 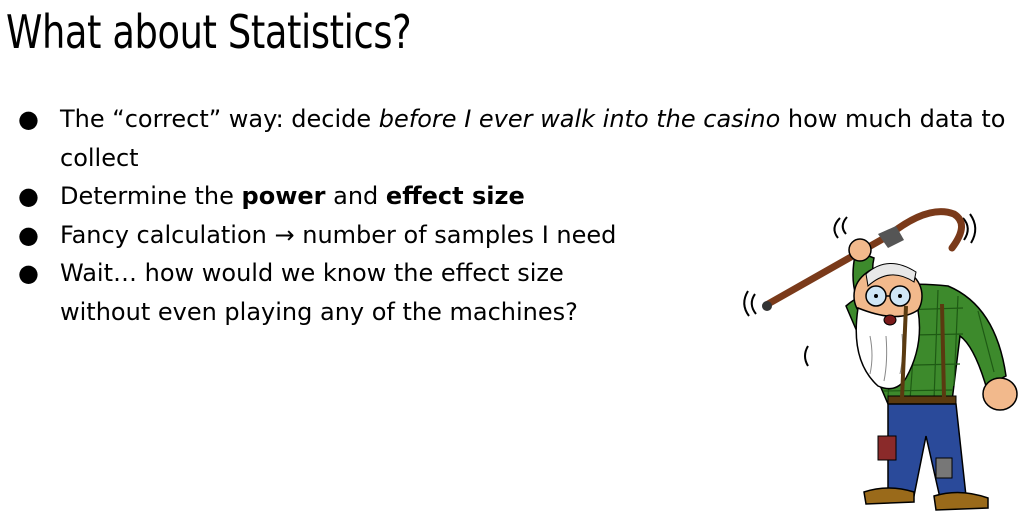 I want to click on bullet-item: ● Determine the power and effect size, so click(x=518, y=196).